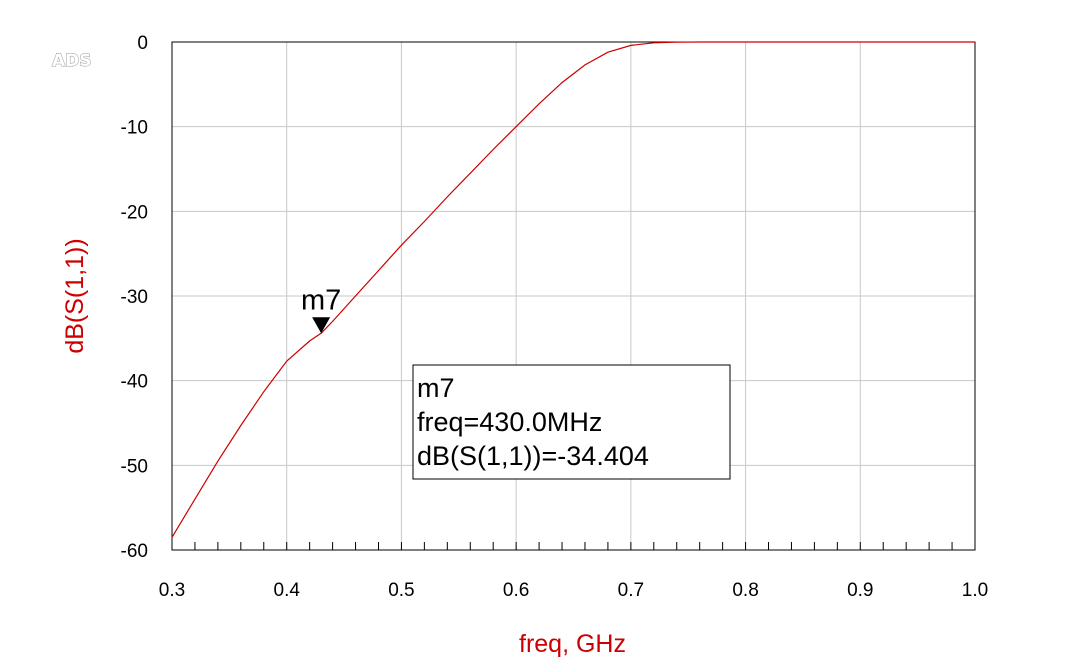 The width and height of the screenshot is (1074, 672). What do you see at coordinates (134, 382) in the screenshot?
I see `y-tick-label: -40` at bounding box center [134, 382].